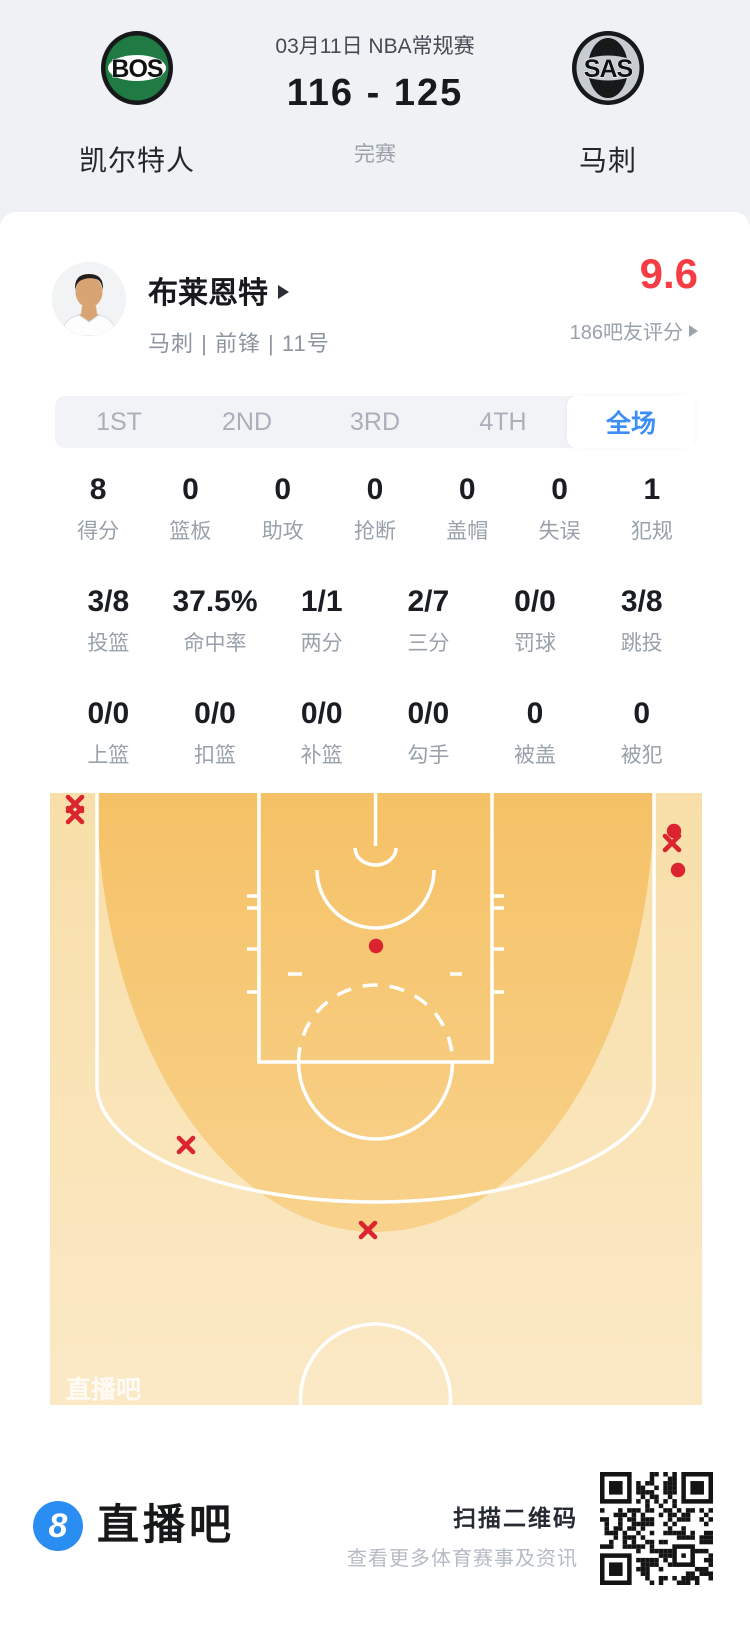  I want to click on qr-code, so click(656, 1528).